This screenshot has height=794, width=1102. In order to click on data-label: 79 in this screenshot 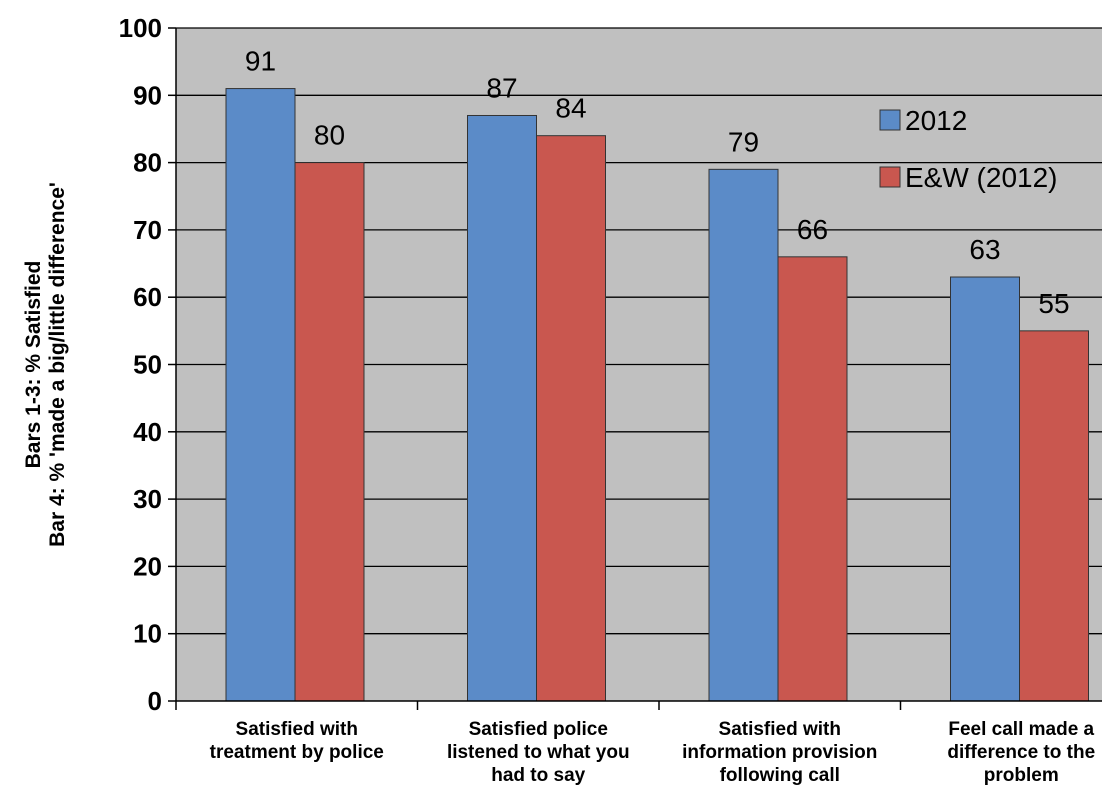, I will do `click(743, 141)`.